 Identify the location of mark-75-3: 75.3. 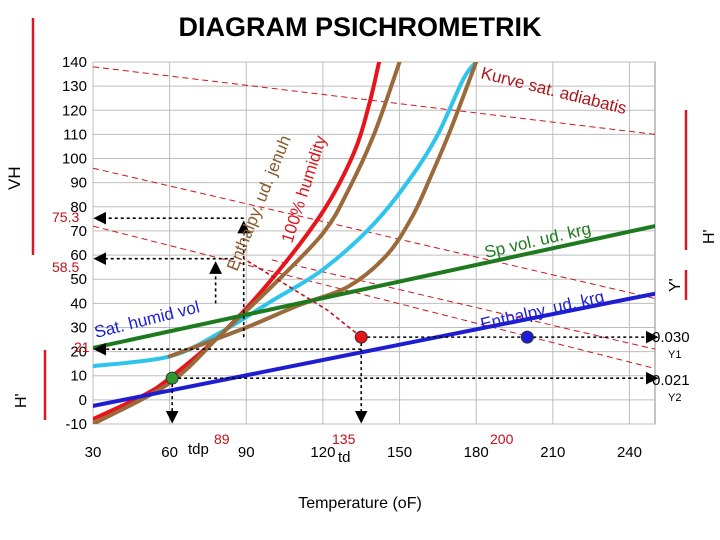
(65, 217).